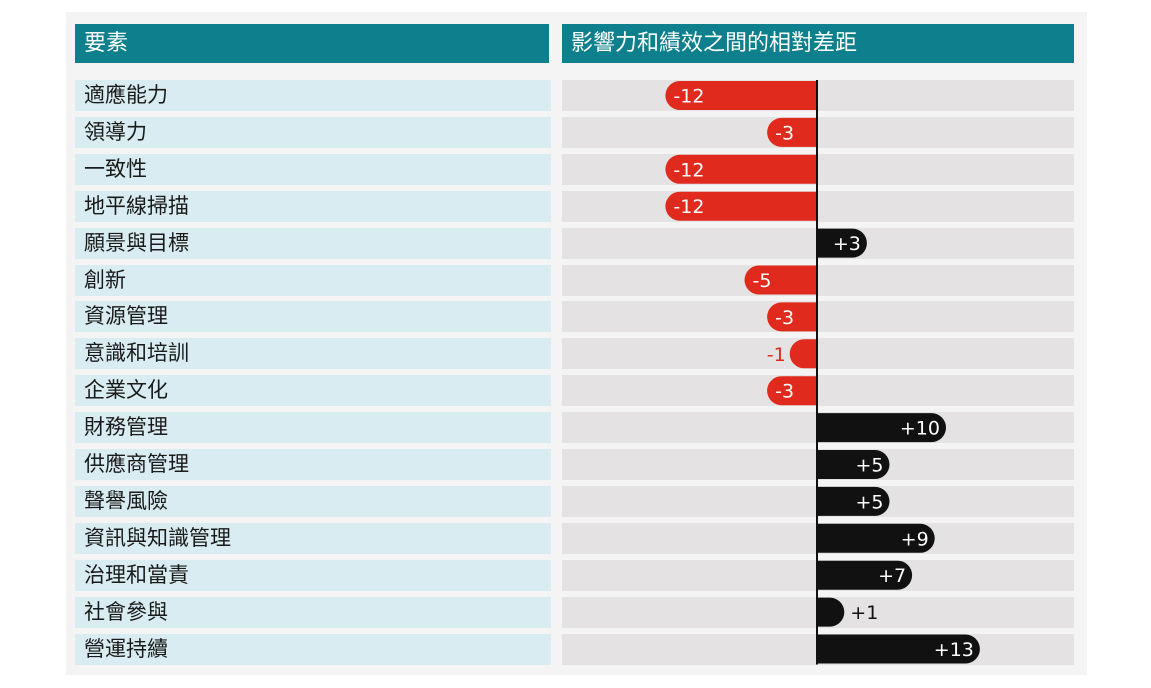 The height and width of the screenshot is (688, 1151). Describe the element at coordinates (313, 206) in the screenshot. I see `category-label: 地平線掃描` at that location.